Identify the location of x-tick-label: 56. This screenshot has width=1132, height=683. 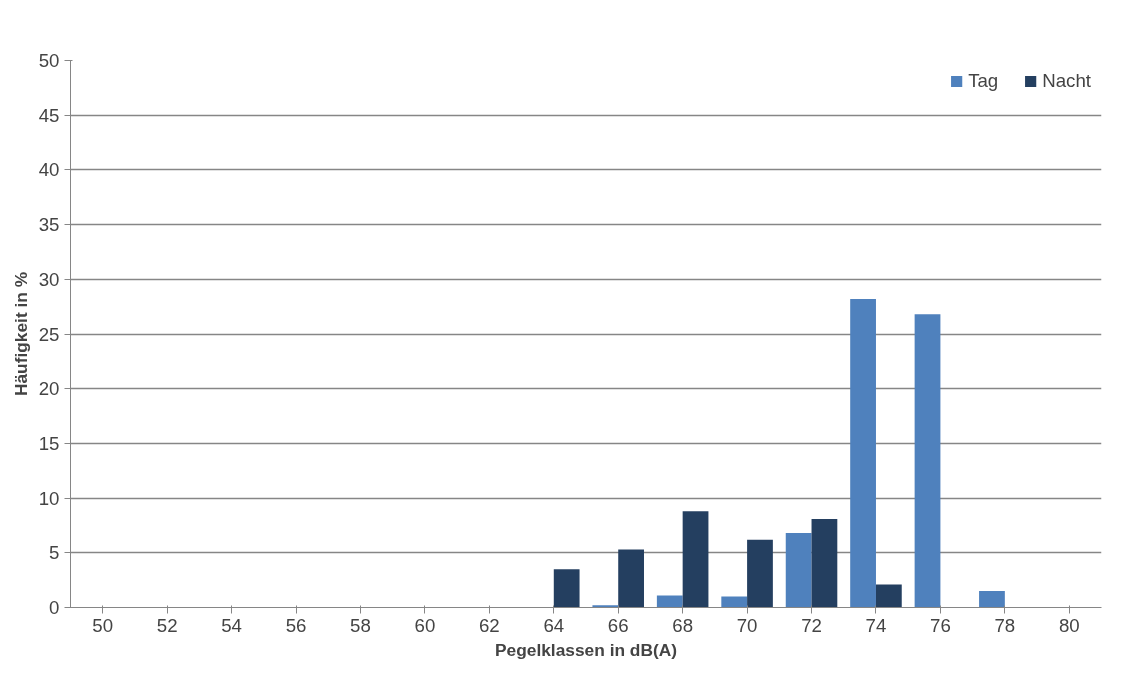
(296, 625).